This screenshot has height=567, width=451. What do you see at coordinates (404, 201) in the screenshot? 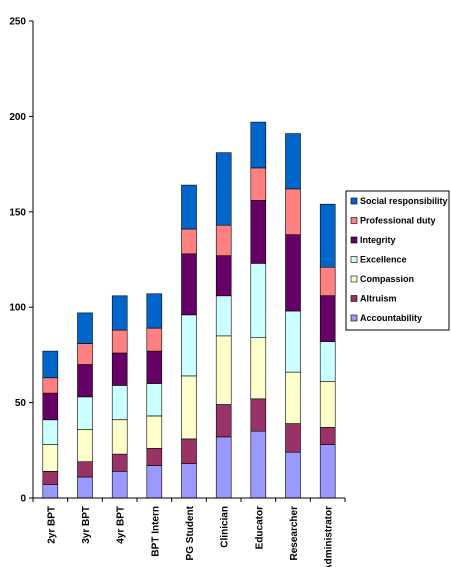
I see `legend-label: Social responsibility` at bounding box center [404, 201].